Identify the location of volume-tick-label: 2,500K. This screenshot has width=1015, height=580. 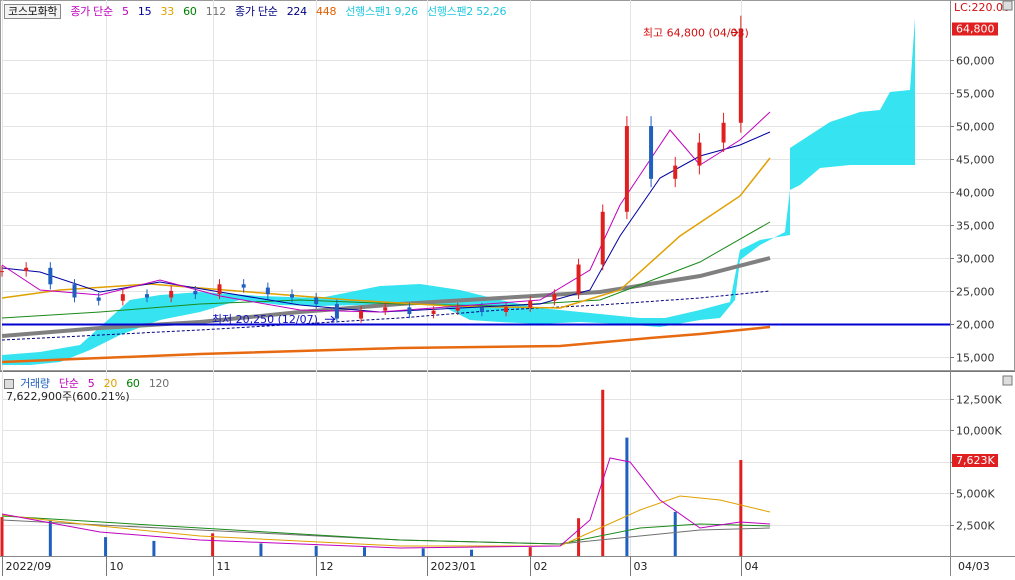
(975, 526).